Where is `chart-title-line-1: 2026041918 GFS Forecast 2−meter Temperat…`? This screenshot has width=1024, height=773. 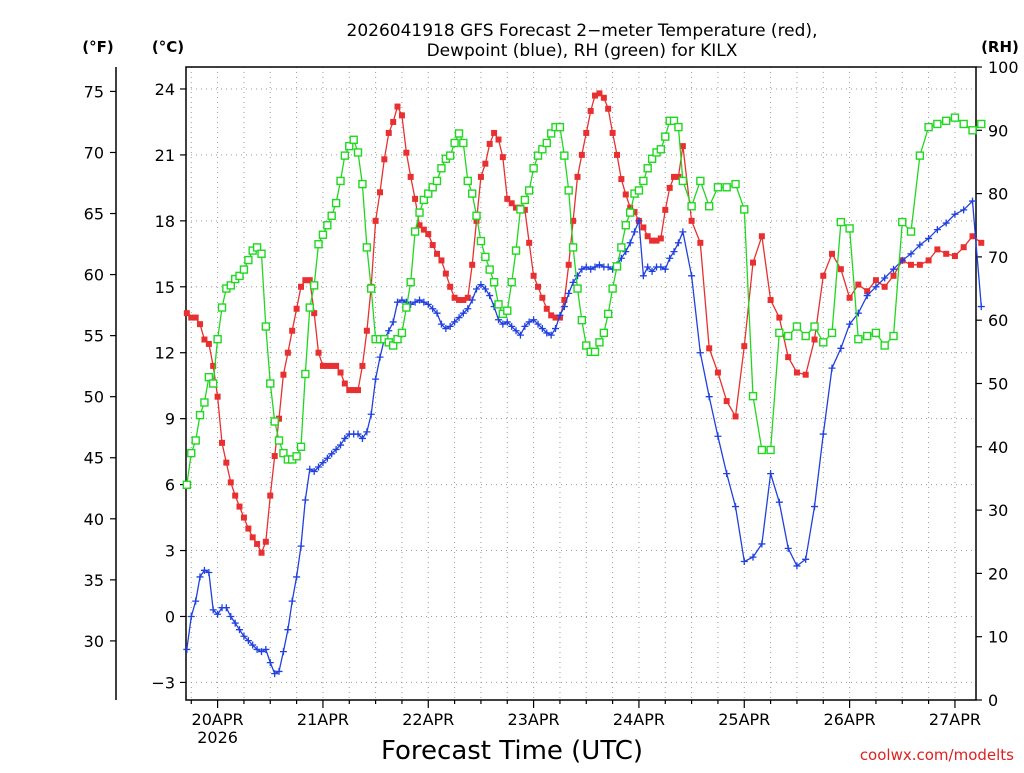
chart-title-line-1: 2026041918 GFS Forecast 2−meter Temperat… is located at coordinates (582, 31).